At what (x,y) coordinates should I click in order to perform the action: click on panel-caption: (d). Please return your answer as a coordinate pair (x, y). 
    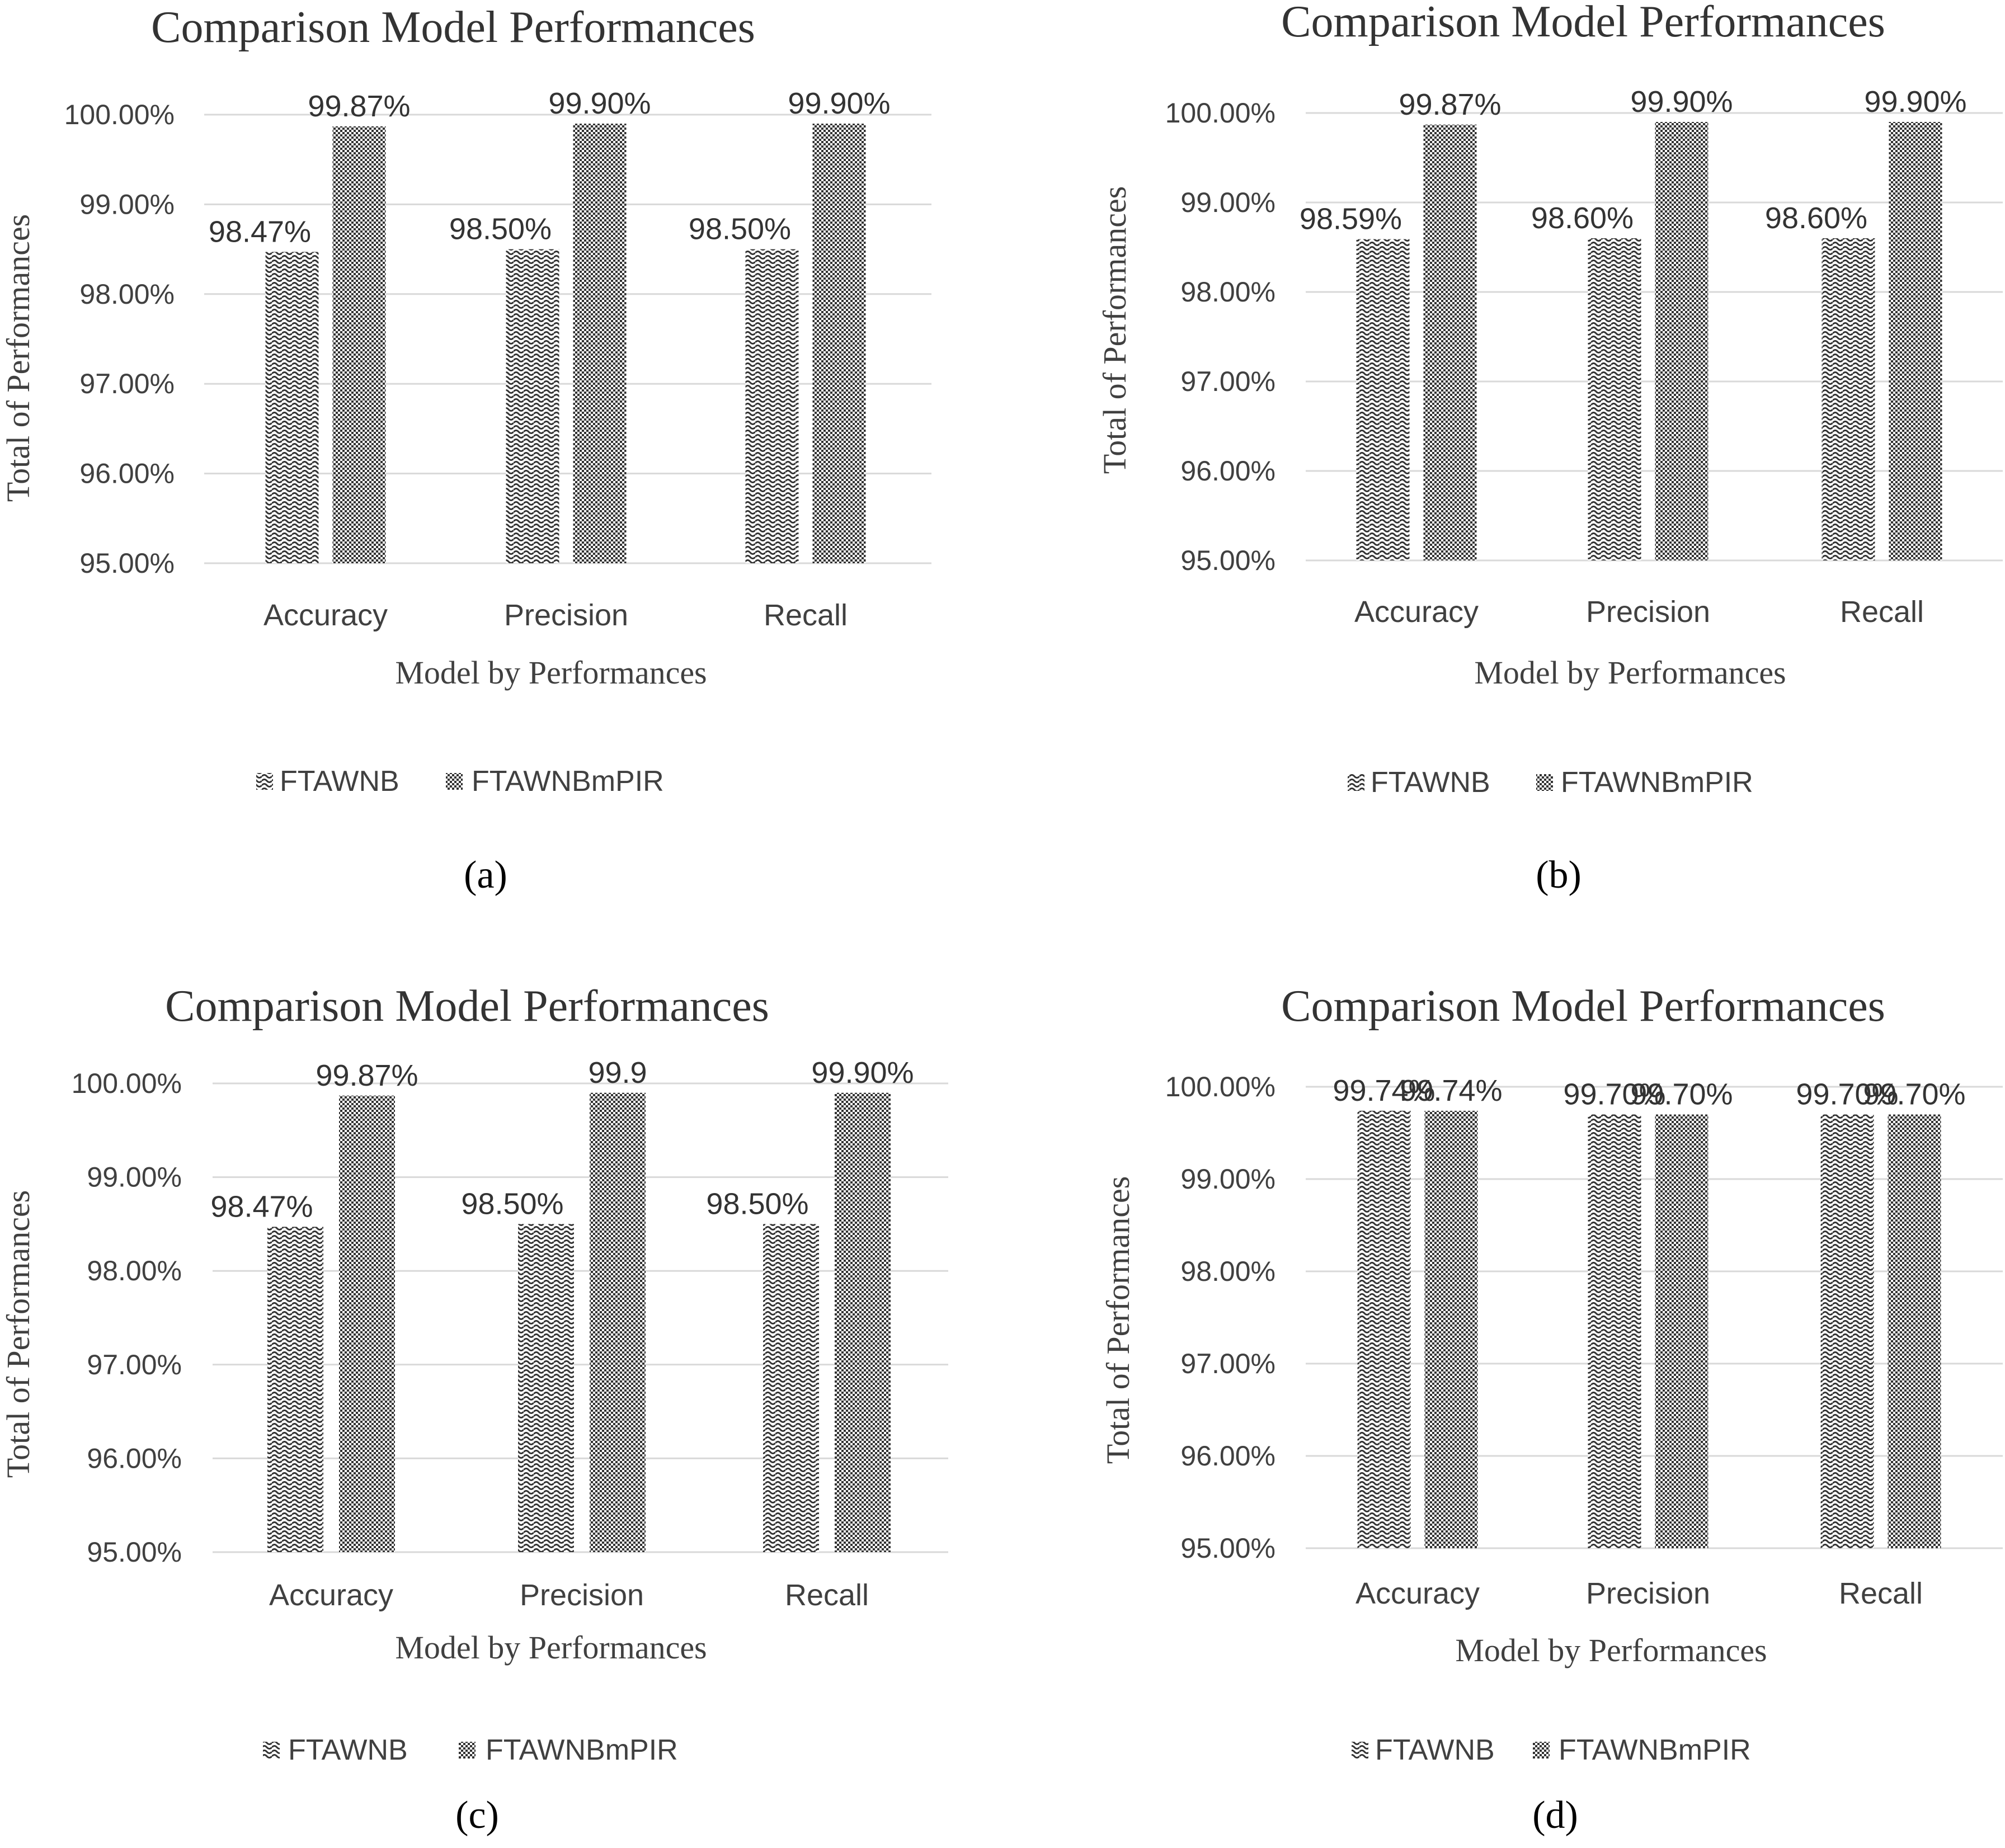
    Looking at the image, I should click on (1555, 1815).